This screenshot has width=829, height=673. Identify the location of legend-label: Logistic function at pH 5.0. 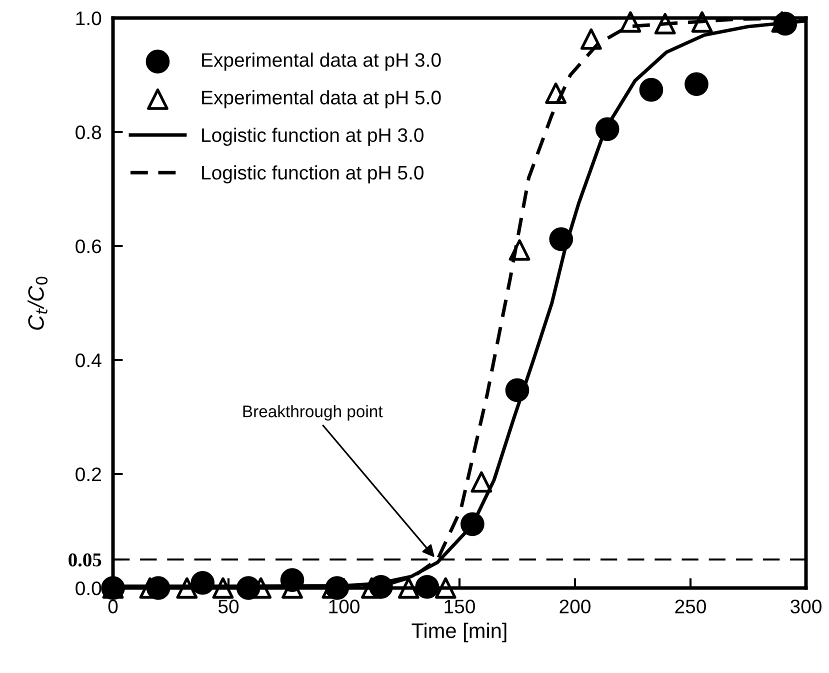
(313, 174).